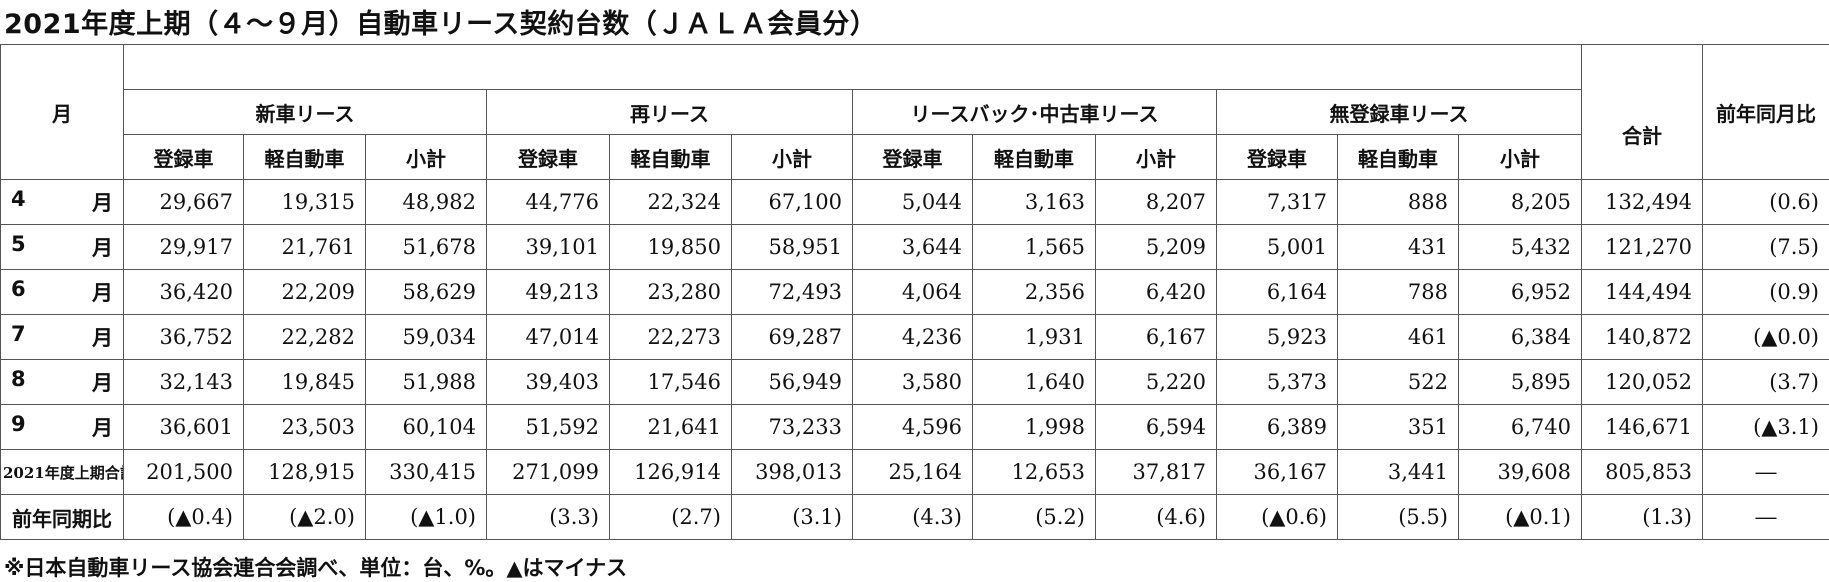 The image size is (1829, 582). Describe the element at coordinates (1156, 337) in the screenshot. I see `table-cell: 6,167` at that location.